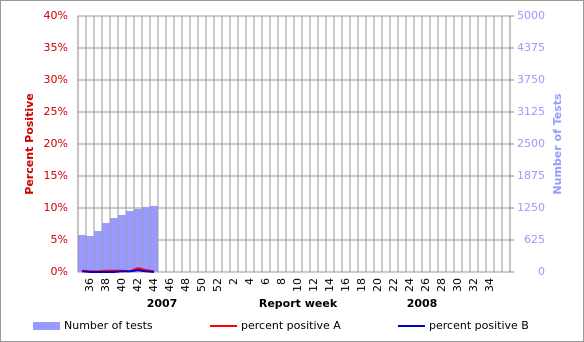 This screenshot has height=342, width=584. What do you see at coordinates (56, 207) in the screenshot?
I see `y-tick-label: 10%` at bounding box center [56, 207].